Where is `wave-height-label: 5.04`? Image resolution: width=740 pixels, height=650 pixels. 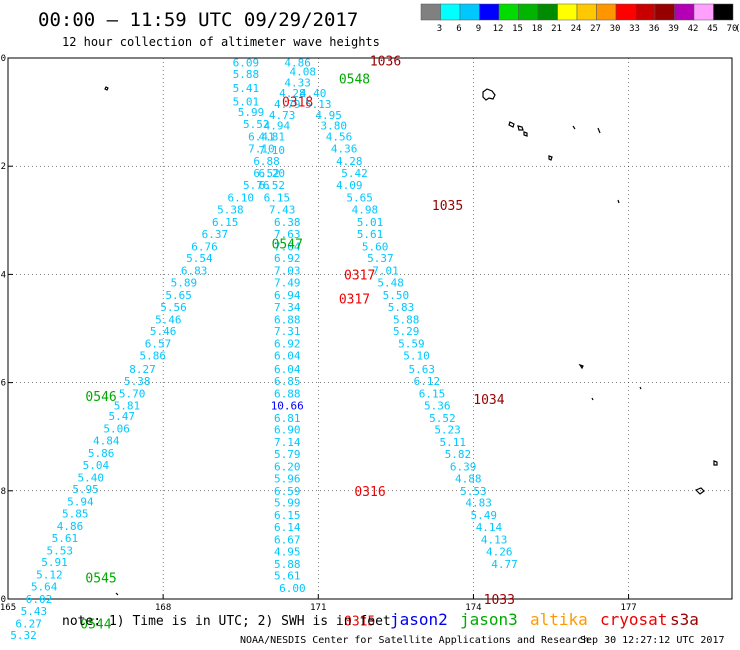
wave-height-label: 5.04 is located at coordinates (96, 465).